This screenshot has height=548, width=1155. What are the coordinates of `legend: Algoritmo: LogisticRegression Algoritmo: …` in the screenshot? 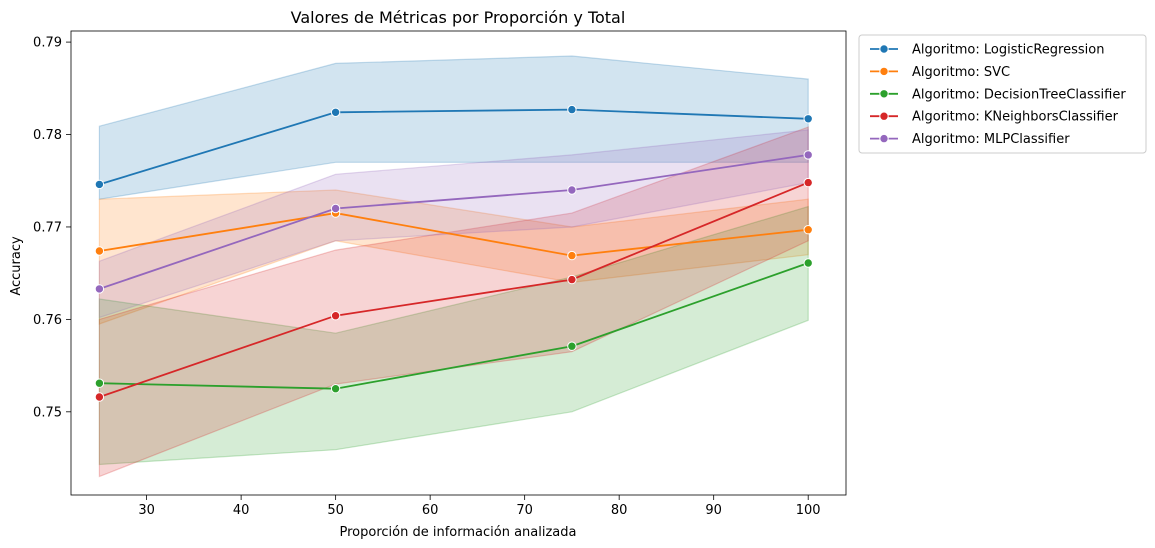 It's located at (1002, 94).